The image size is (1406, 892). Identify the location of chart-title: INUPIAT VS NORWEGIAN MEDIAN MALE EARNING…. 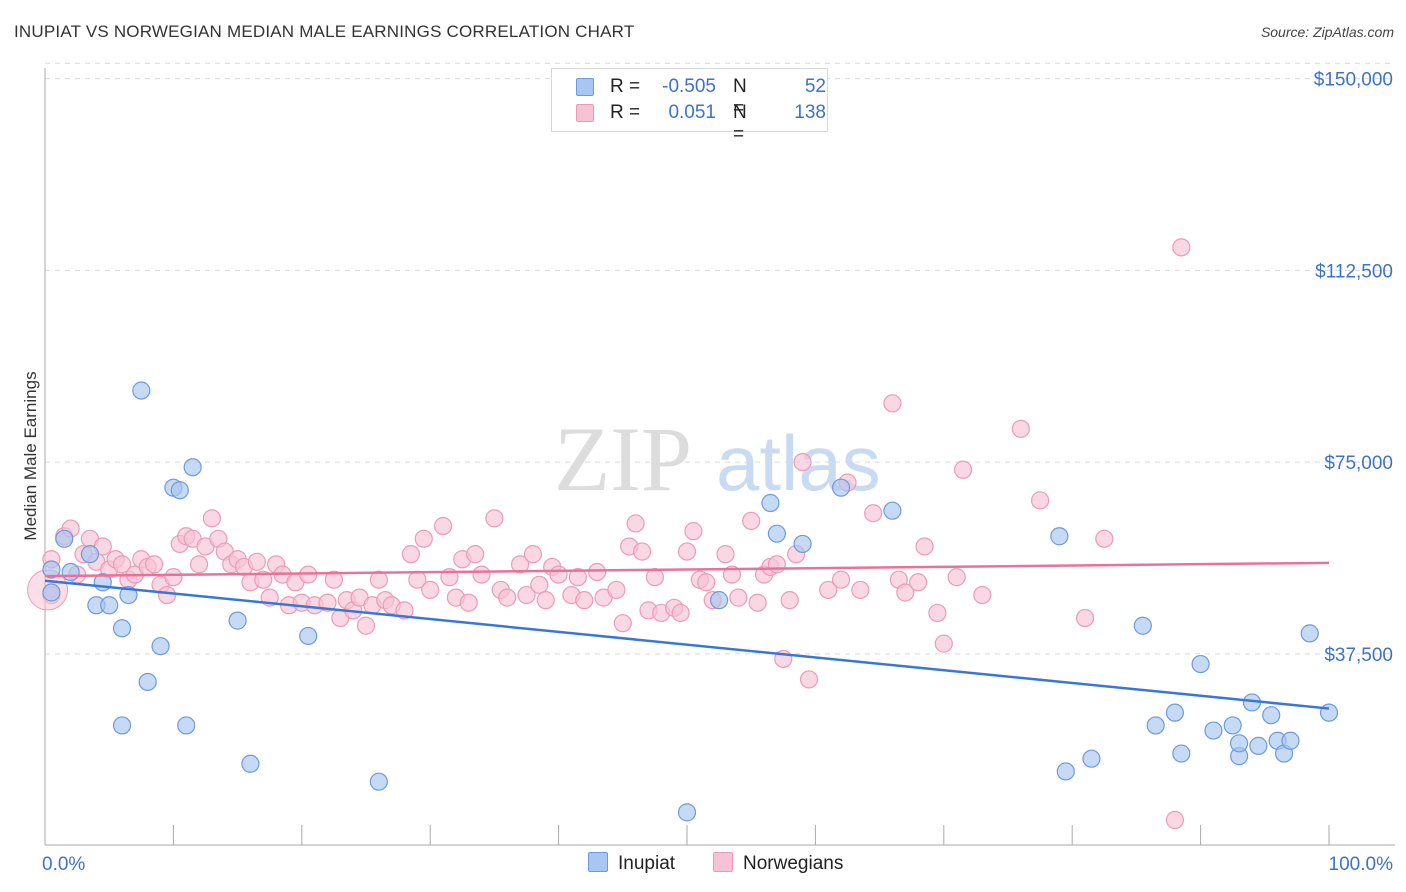
(324, 31).